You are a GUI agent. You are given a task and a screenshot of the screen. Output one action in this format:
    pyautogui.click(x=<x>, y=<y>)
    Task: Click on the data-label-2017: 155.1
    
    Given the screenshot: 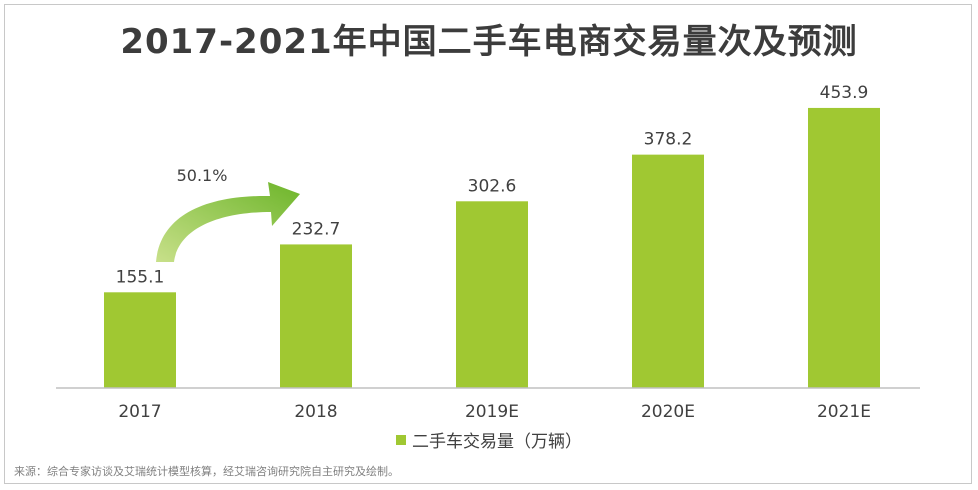 What is the action you would take?
    pyautogui.click(x=140, y=277)
    